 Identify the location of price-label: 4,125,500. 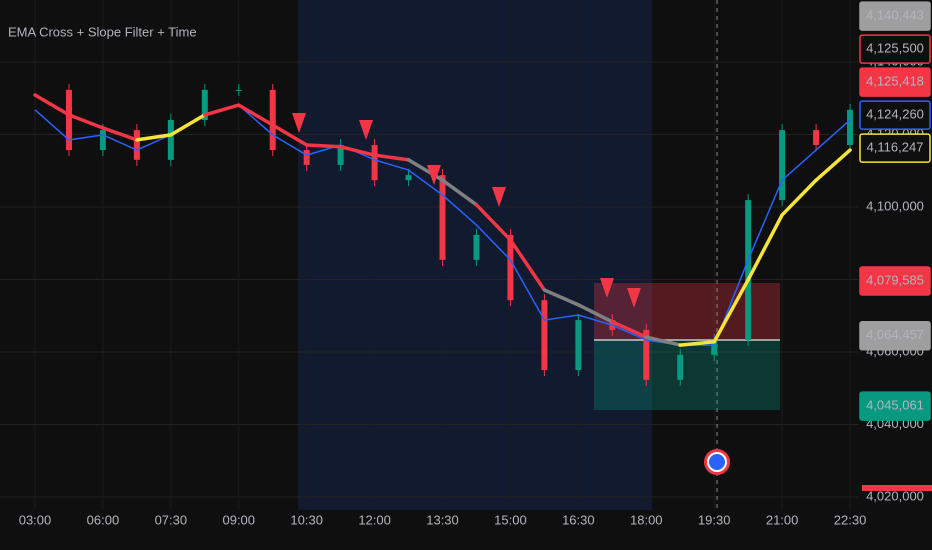
(895, 48).